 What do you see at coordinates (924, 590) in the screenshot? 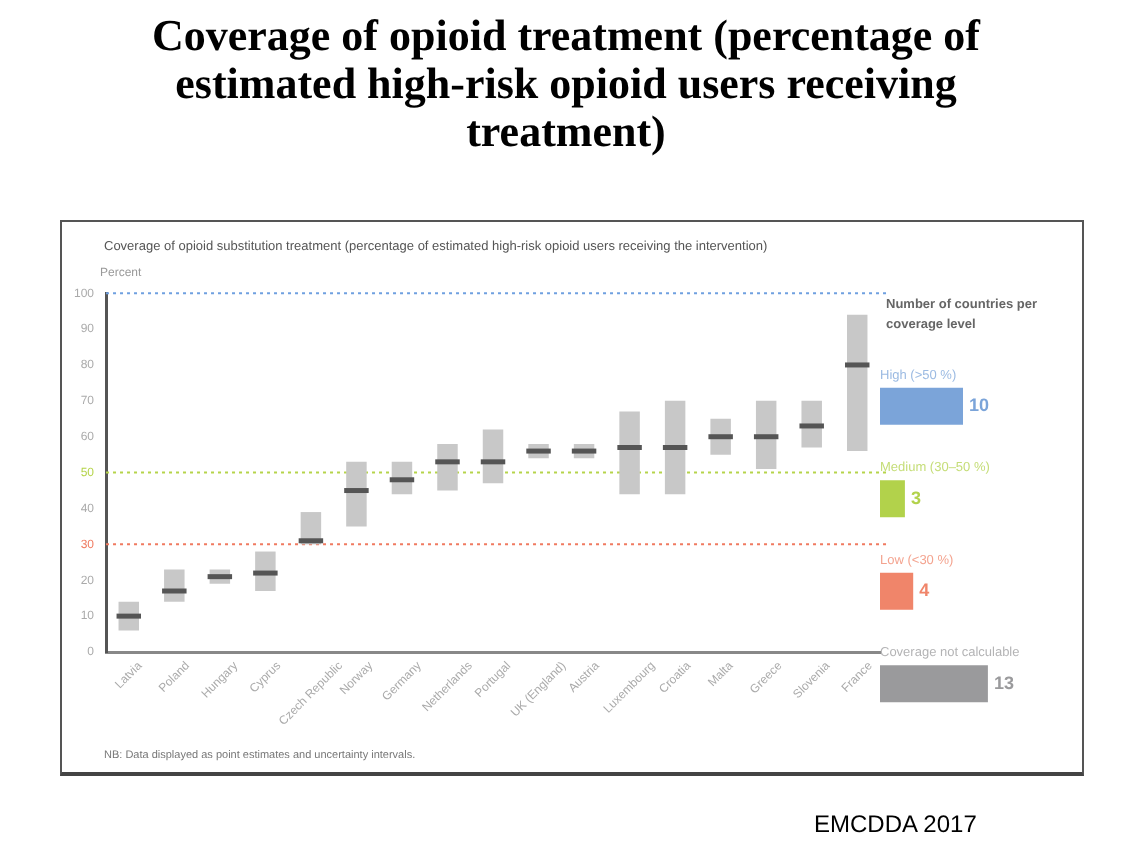
I see `data-label: 4` at bounding box center [924, 590].